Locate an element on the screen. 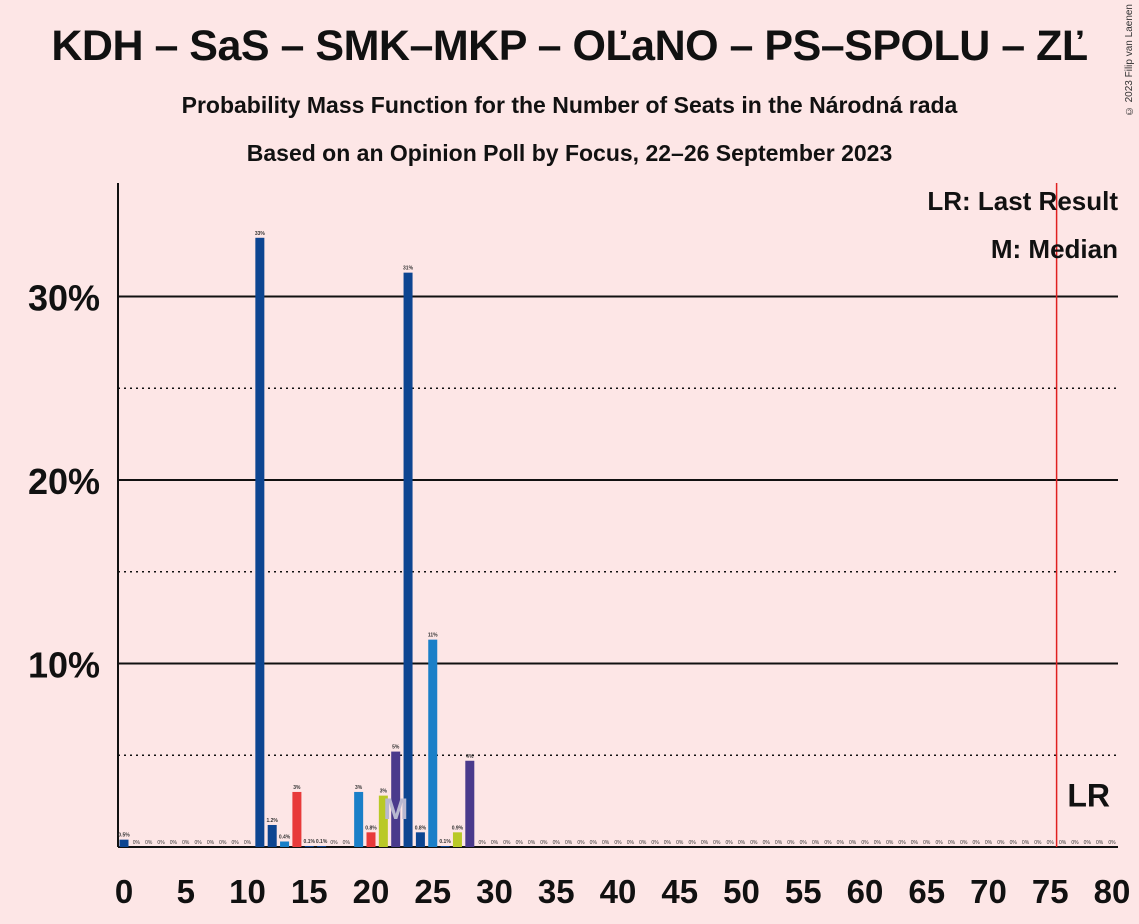 The image size is (1139, 924). legend-median: M: Median is located at coordinates (1054, 249).